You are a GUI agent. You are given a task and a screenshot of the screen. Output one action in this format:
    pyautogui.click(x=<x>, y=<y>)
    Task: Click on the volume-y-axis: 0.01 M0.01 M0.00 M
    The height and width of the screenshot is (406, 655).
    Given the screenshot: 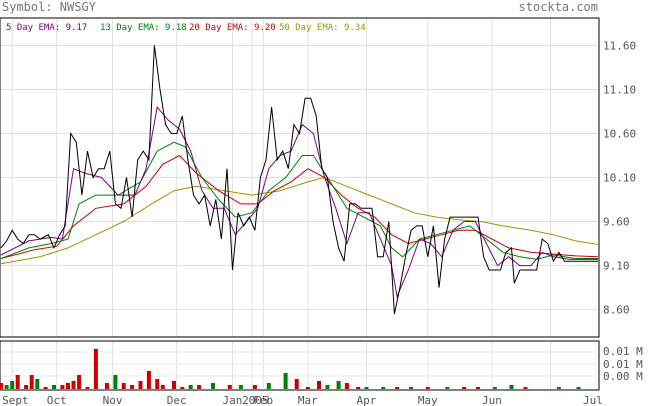 What is the action you would take?
    pyautogui.click(x=623, y=364)
    